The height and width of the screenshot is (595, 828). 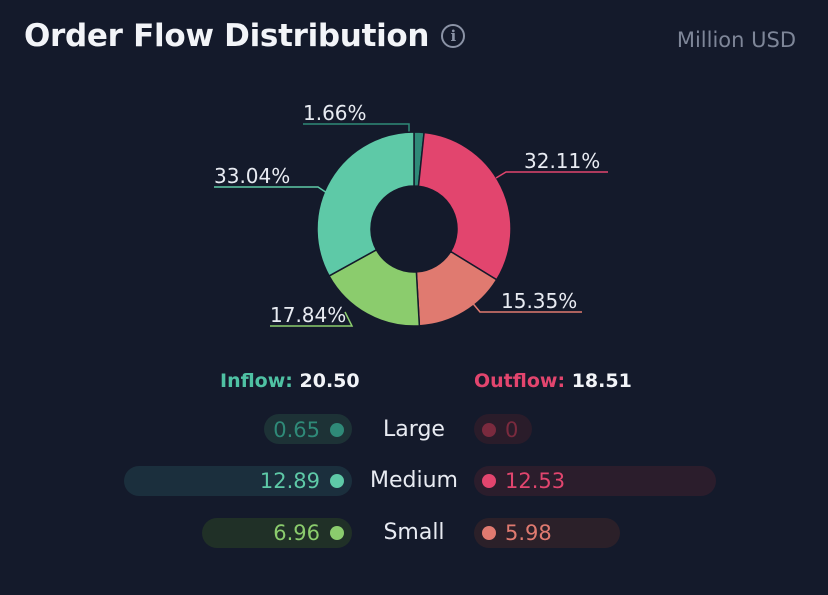 What do you see at coordinates (562, 161) in the screenshot?
I see `slice-label-medium-outflow: 32.11%` at bounding box center [562, 161].